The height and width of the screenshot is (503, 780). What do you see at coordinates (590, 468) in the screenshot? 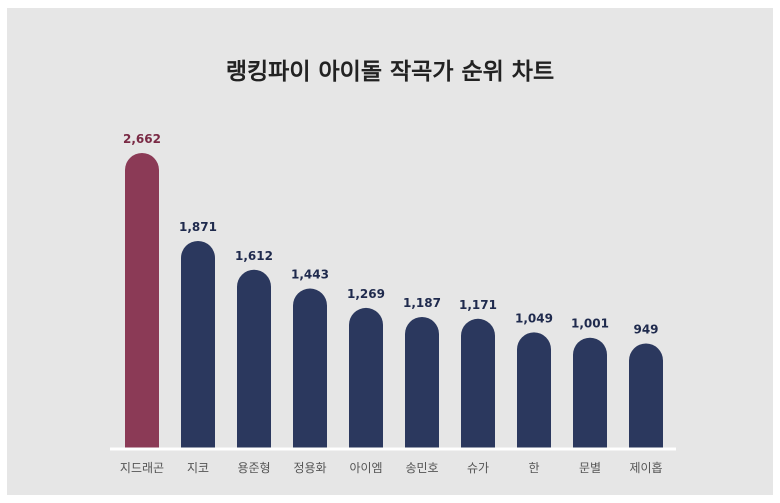
I see `category-label: 문별` at bounding box center [590, 468].